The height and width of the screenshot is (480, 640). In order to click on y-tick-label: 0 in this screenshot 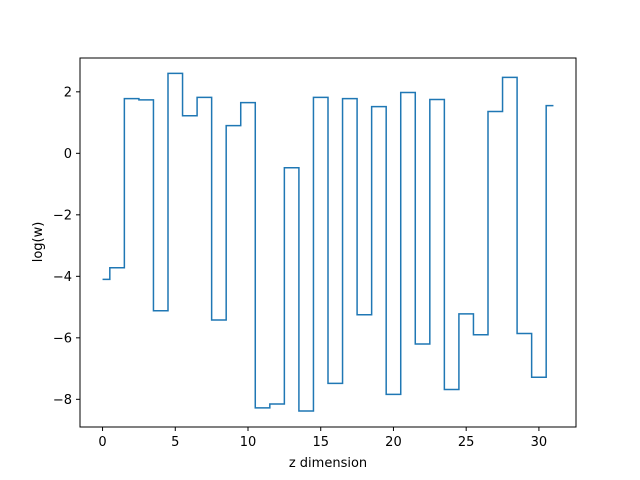, I will do `click(68, 154)`.